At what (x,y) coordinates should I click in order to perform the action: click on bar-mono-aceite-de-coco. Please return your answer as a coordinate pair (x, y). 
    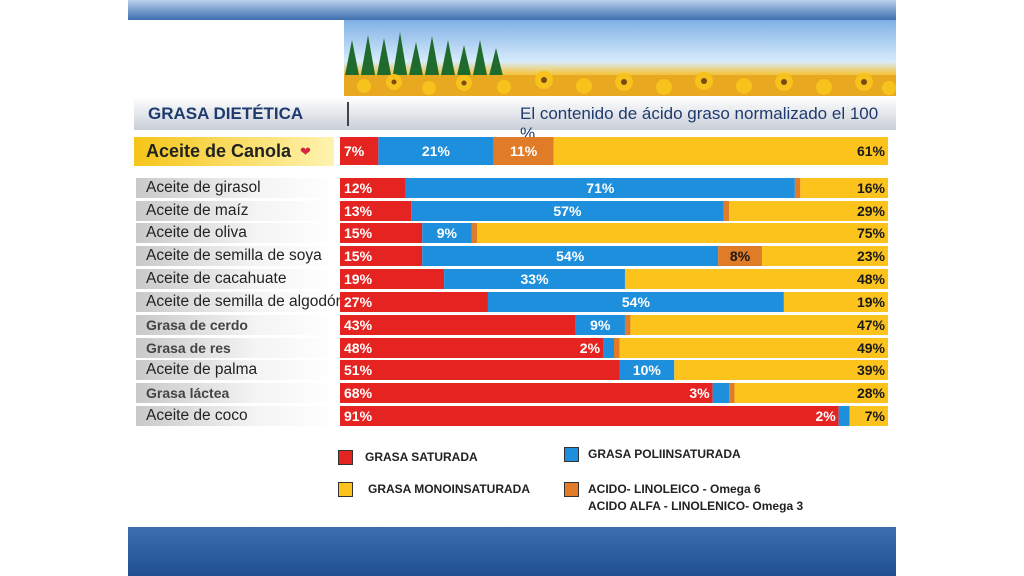
    Looking at the image, I should click on (868, 416).